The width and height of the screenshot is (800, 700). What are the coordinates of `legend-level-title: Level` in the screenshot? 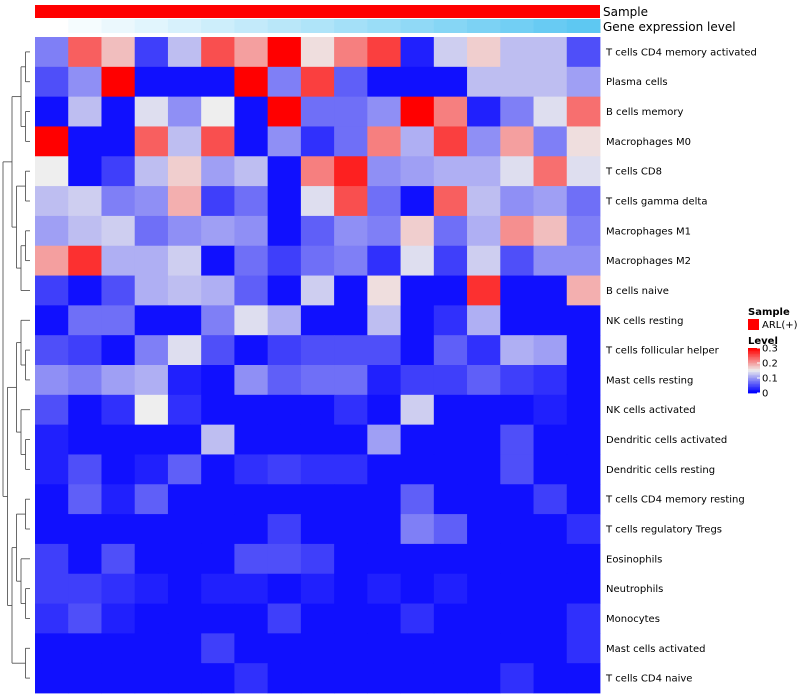 It's located at (763, 341).